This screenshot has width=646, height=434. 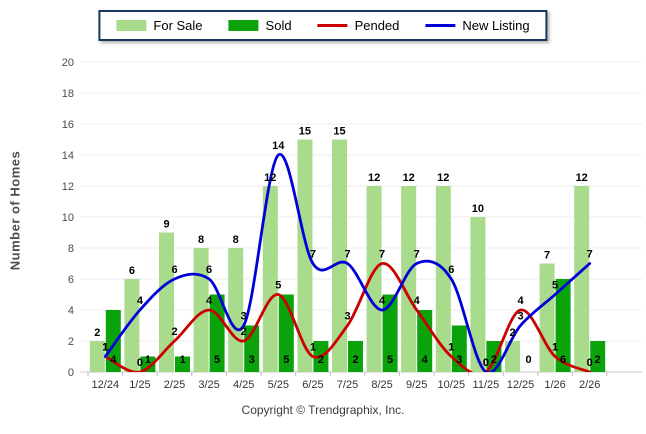 I want to click on x-tick-label: 7/25, so click(x=347, y=385).